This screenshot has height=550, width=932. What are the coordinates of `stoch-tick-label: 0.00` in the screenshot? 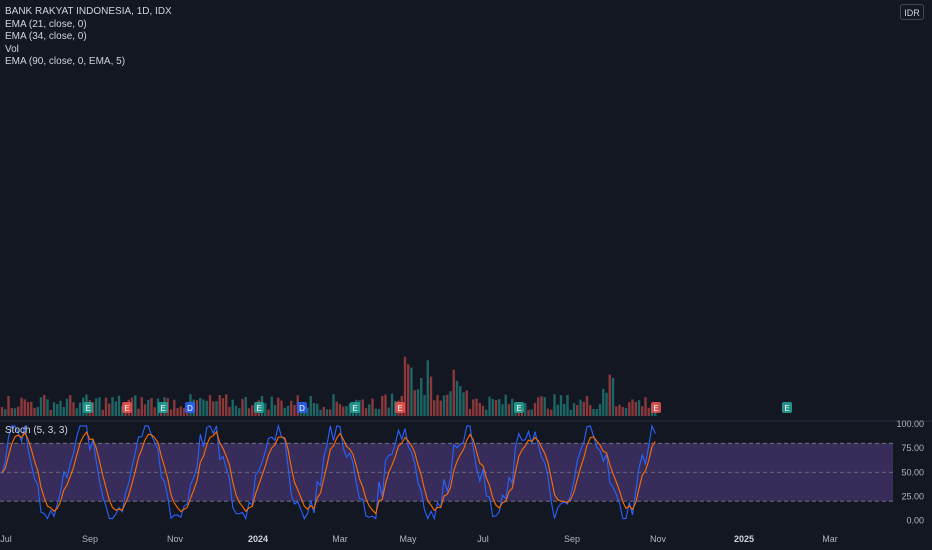 It's located at (915, 521).